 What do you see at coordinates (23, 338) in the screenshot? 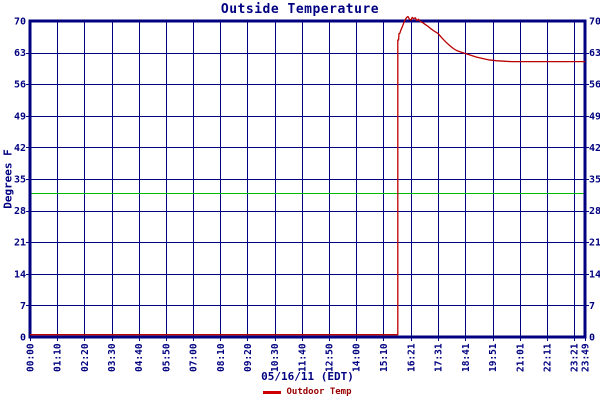
I see `y-tick-label-left: 0` at bounding box center [23, 338].